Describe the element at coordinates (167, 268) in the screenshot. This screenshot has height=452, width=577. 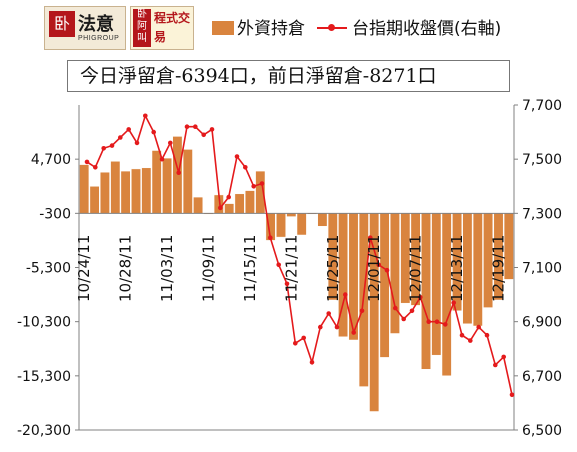
I see `x-tick-label: 11/03/11` at that location.